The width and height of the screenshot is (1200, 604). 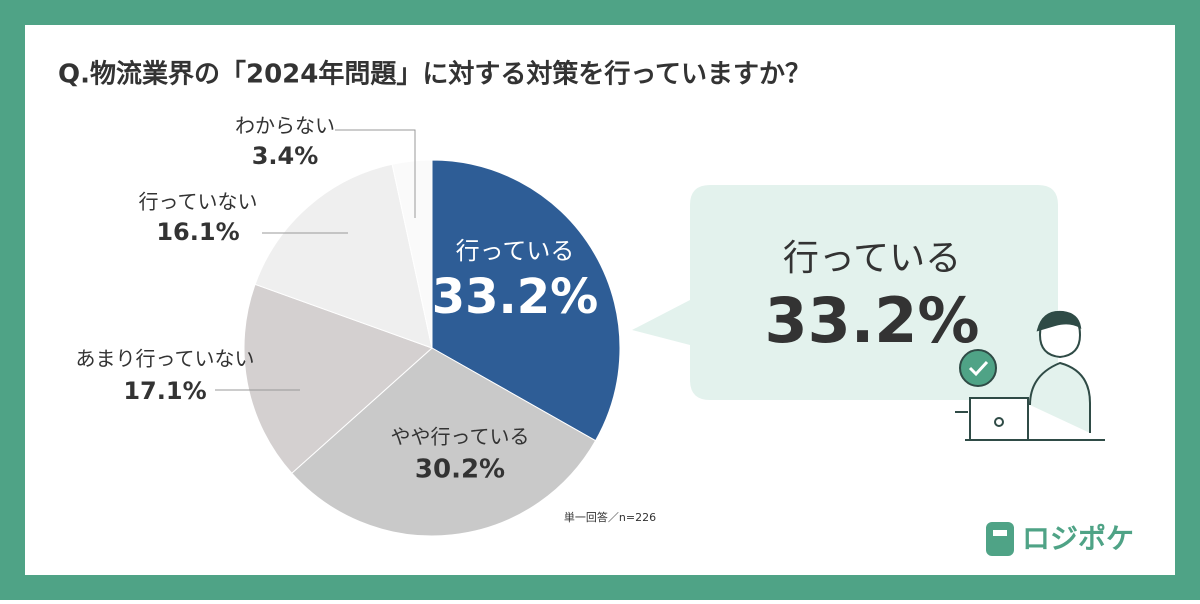 What do you see at coordinates (434, 74) in the screenshot?
I see `chart-title: Q.物流業界の「2024年問題」に対する対策を行っていますか？` at bounding box center [434, 74].